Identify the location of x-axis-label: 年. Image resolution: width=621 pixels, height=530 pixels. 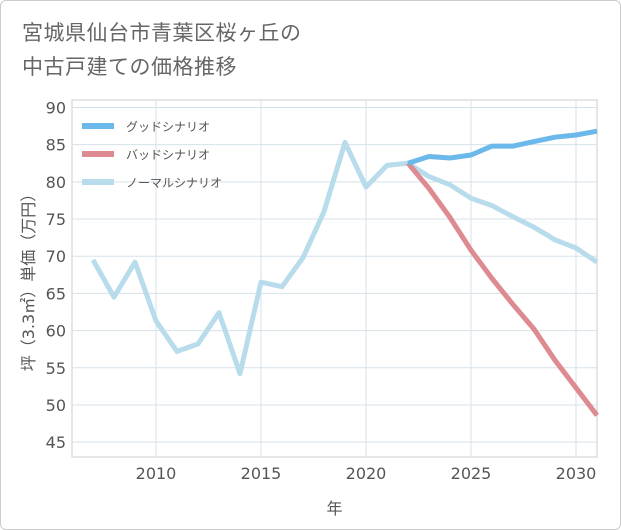
(334, 508).